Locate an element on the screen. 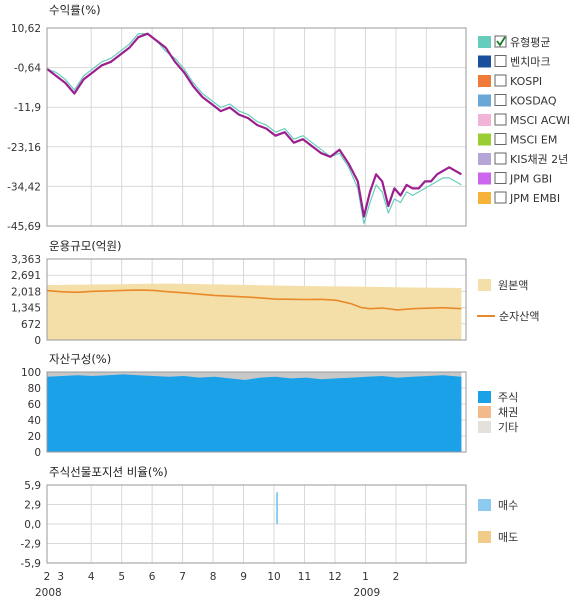 The image size is (575, 600). y-tick-label: -2,9 is located at coordinates (31, 545).